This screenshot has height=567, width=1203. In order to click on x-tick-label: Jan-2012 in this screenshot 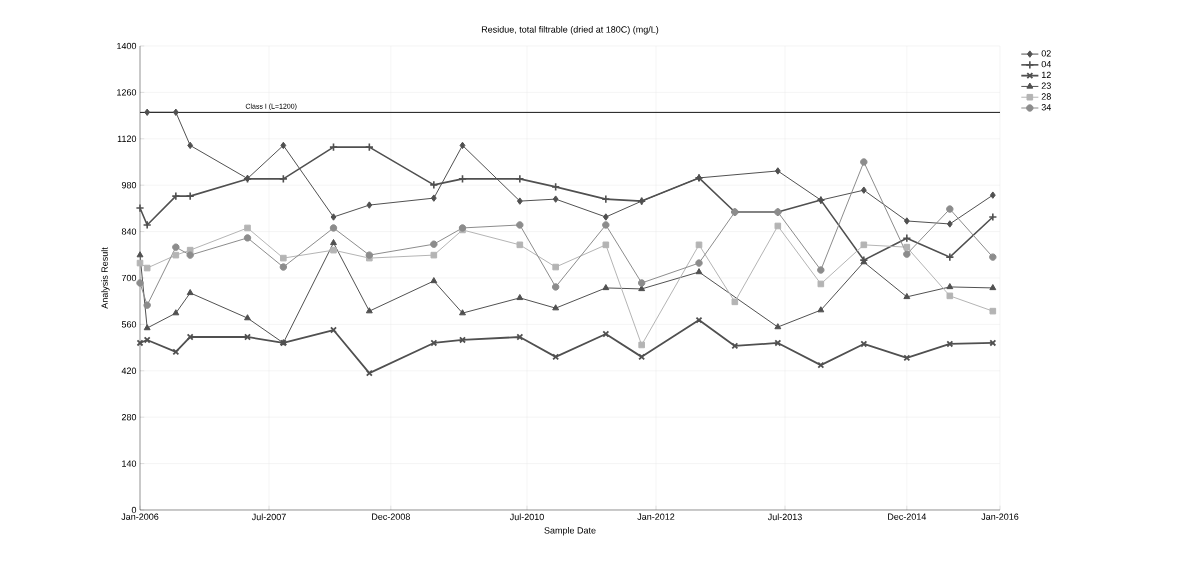, I will do `click(656, 516)`.